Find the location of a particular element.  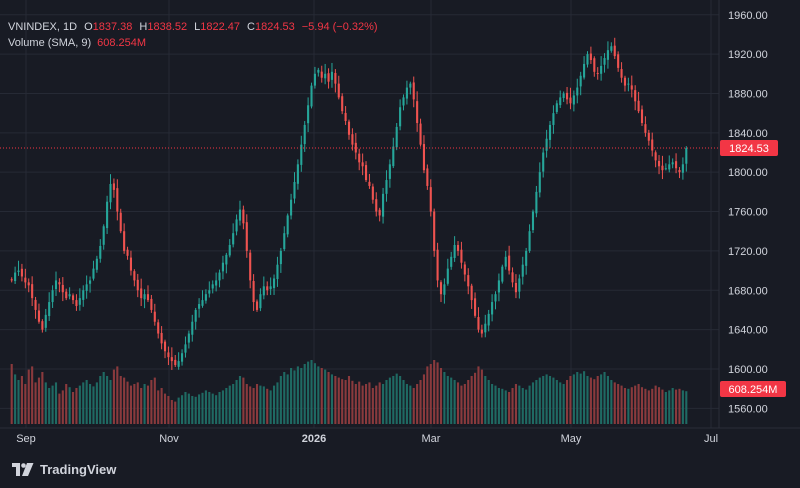

time-tick-label: Sep is located at coordinates (26, 439).